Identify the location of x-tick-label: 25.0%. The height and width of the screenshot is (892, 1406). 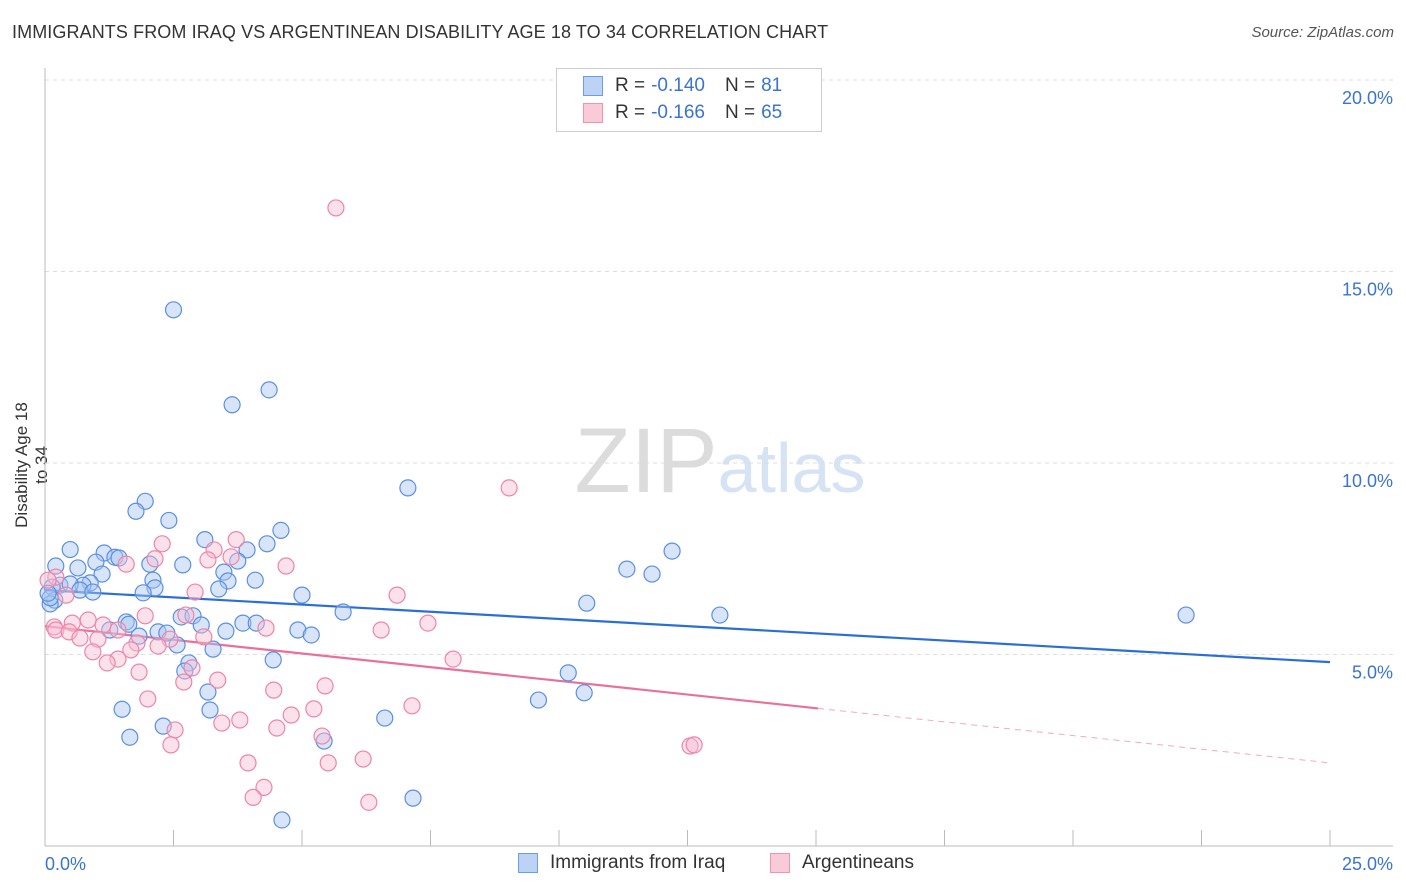
(1367, 864).